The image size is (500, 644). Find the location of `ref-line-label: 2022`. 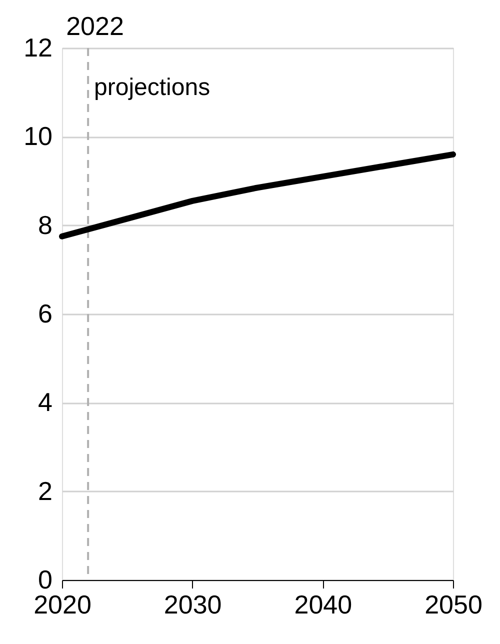

ref-line-label: 2022 is located at coordinates (95, 26).